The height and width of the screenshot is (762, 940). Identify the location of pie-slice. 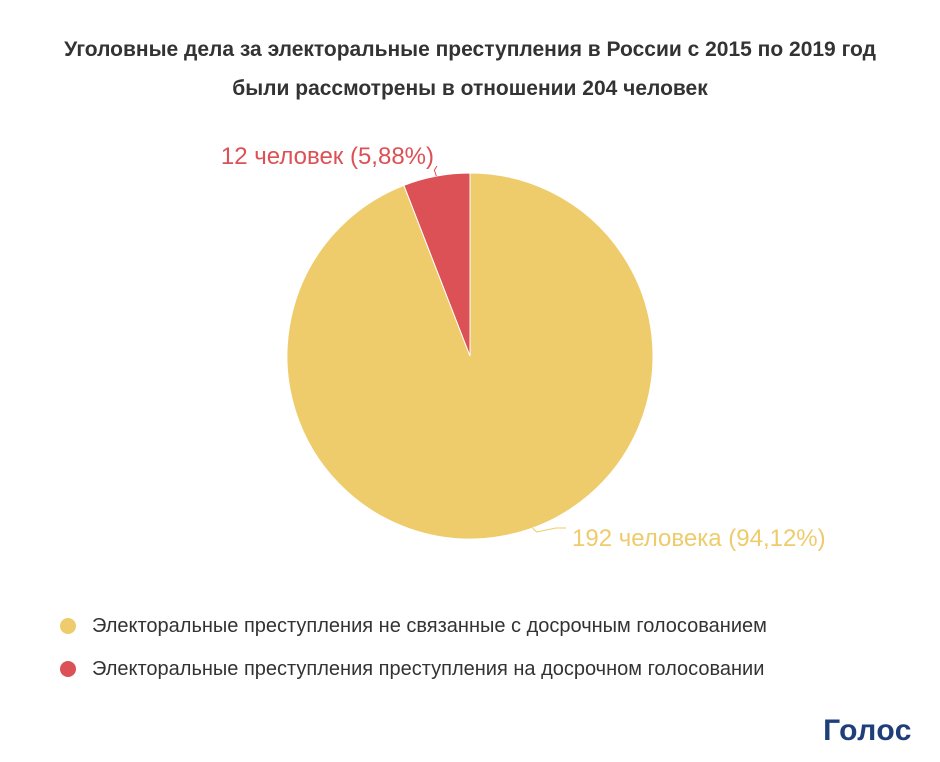
(437, 264).